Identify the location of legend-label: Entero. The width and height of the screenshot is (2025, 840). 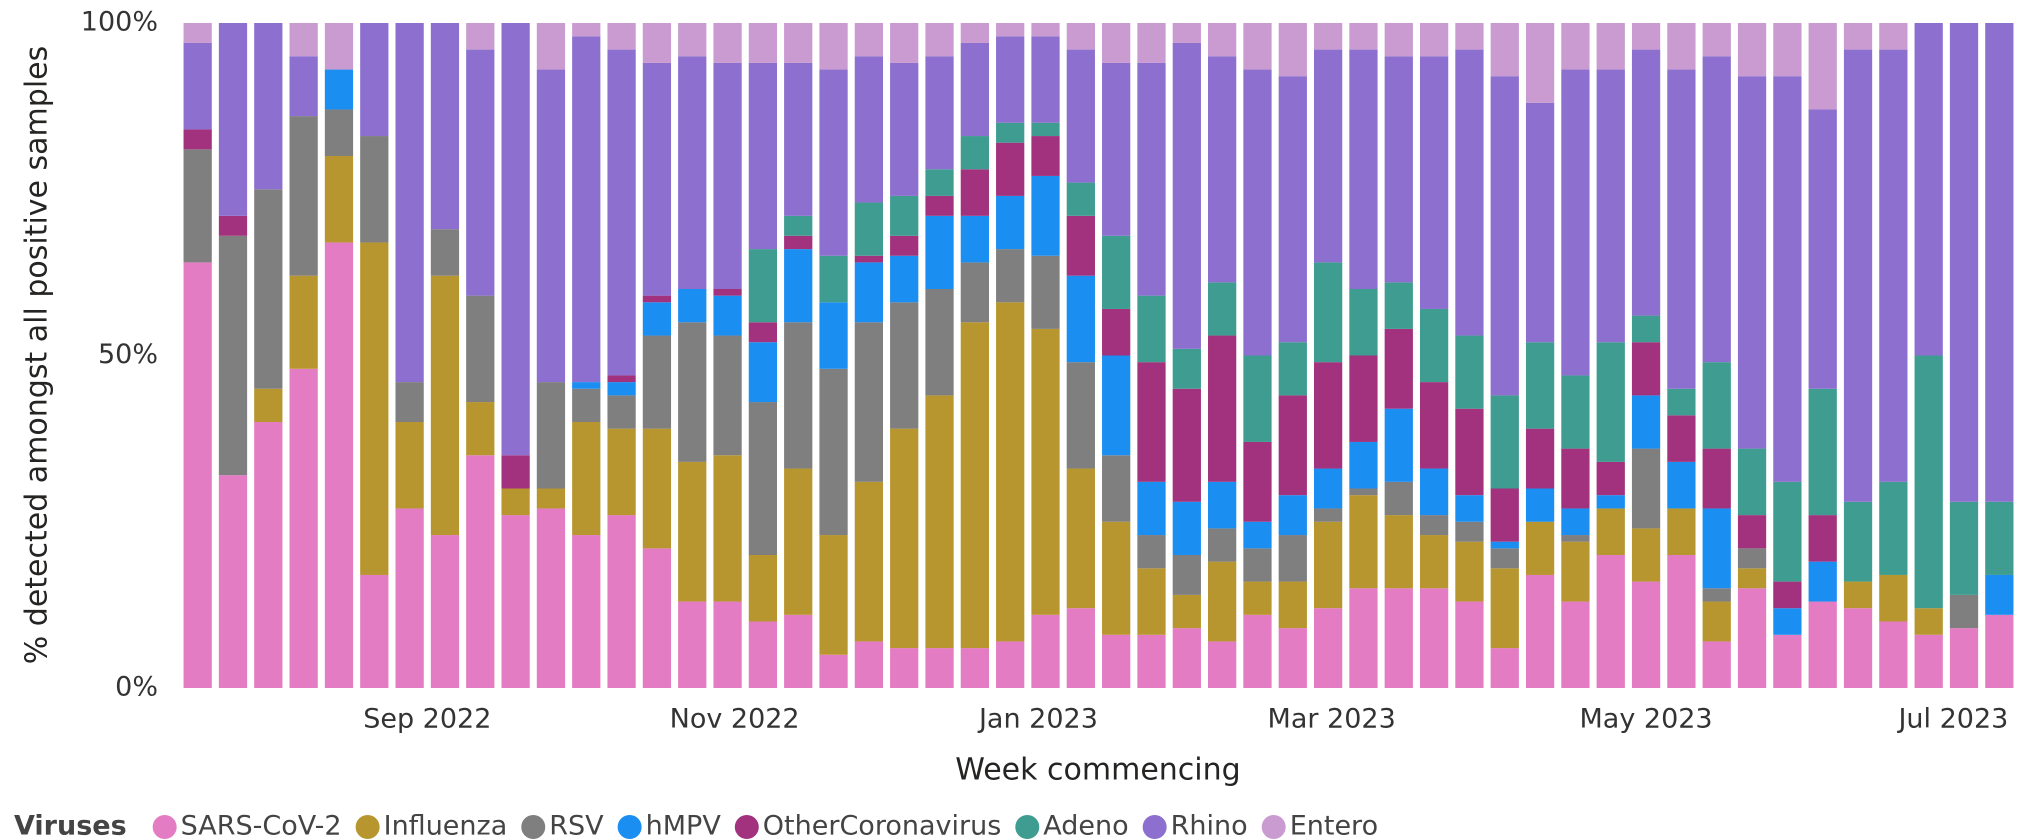
(1334, 825).